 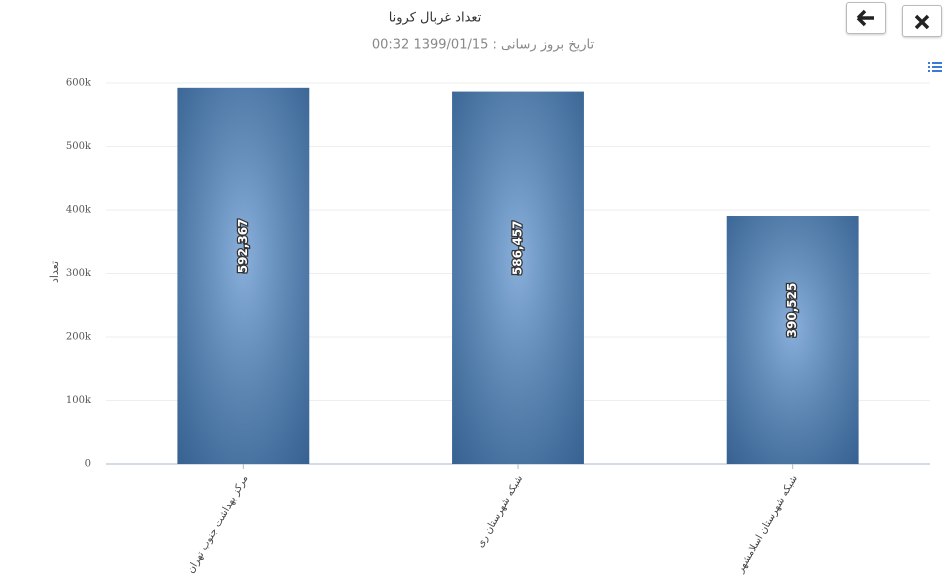 What do you see at coordinates (435, 18) in the screenshot?
I see `chart-title: تعداد غربال کرونا` at bounding box center [435, 18].